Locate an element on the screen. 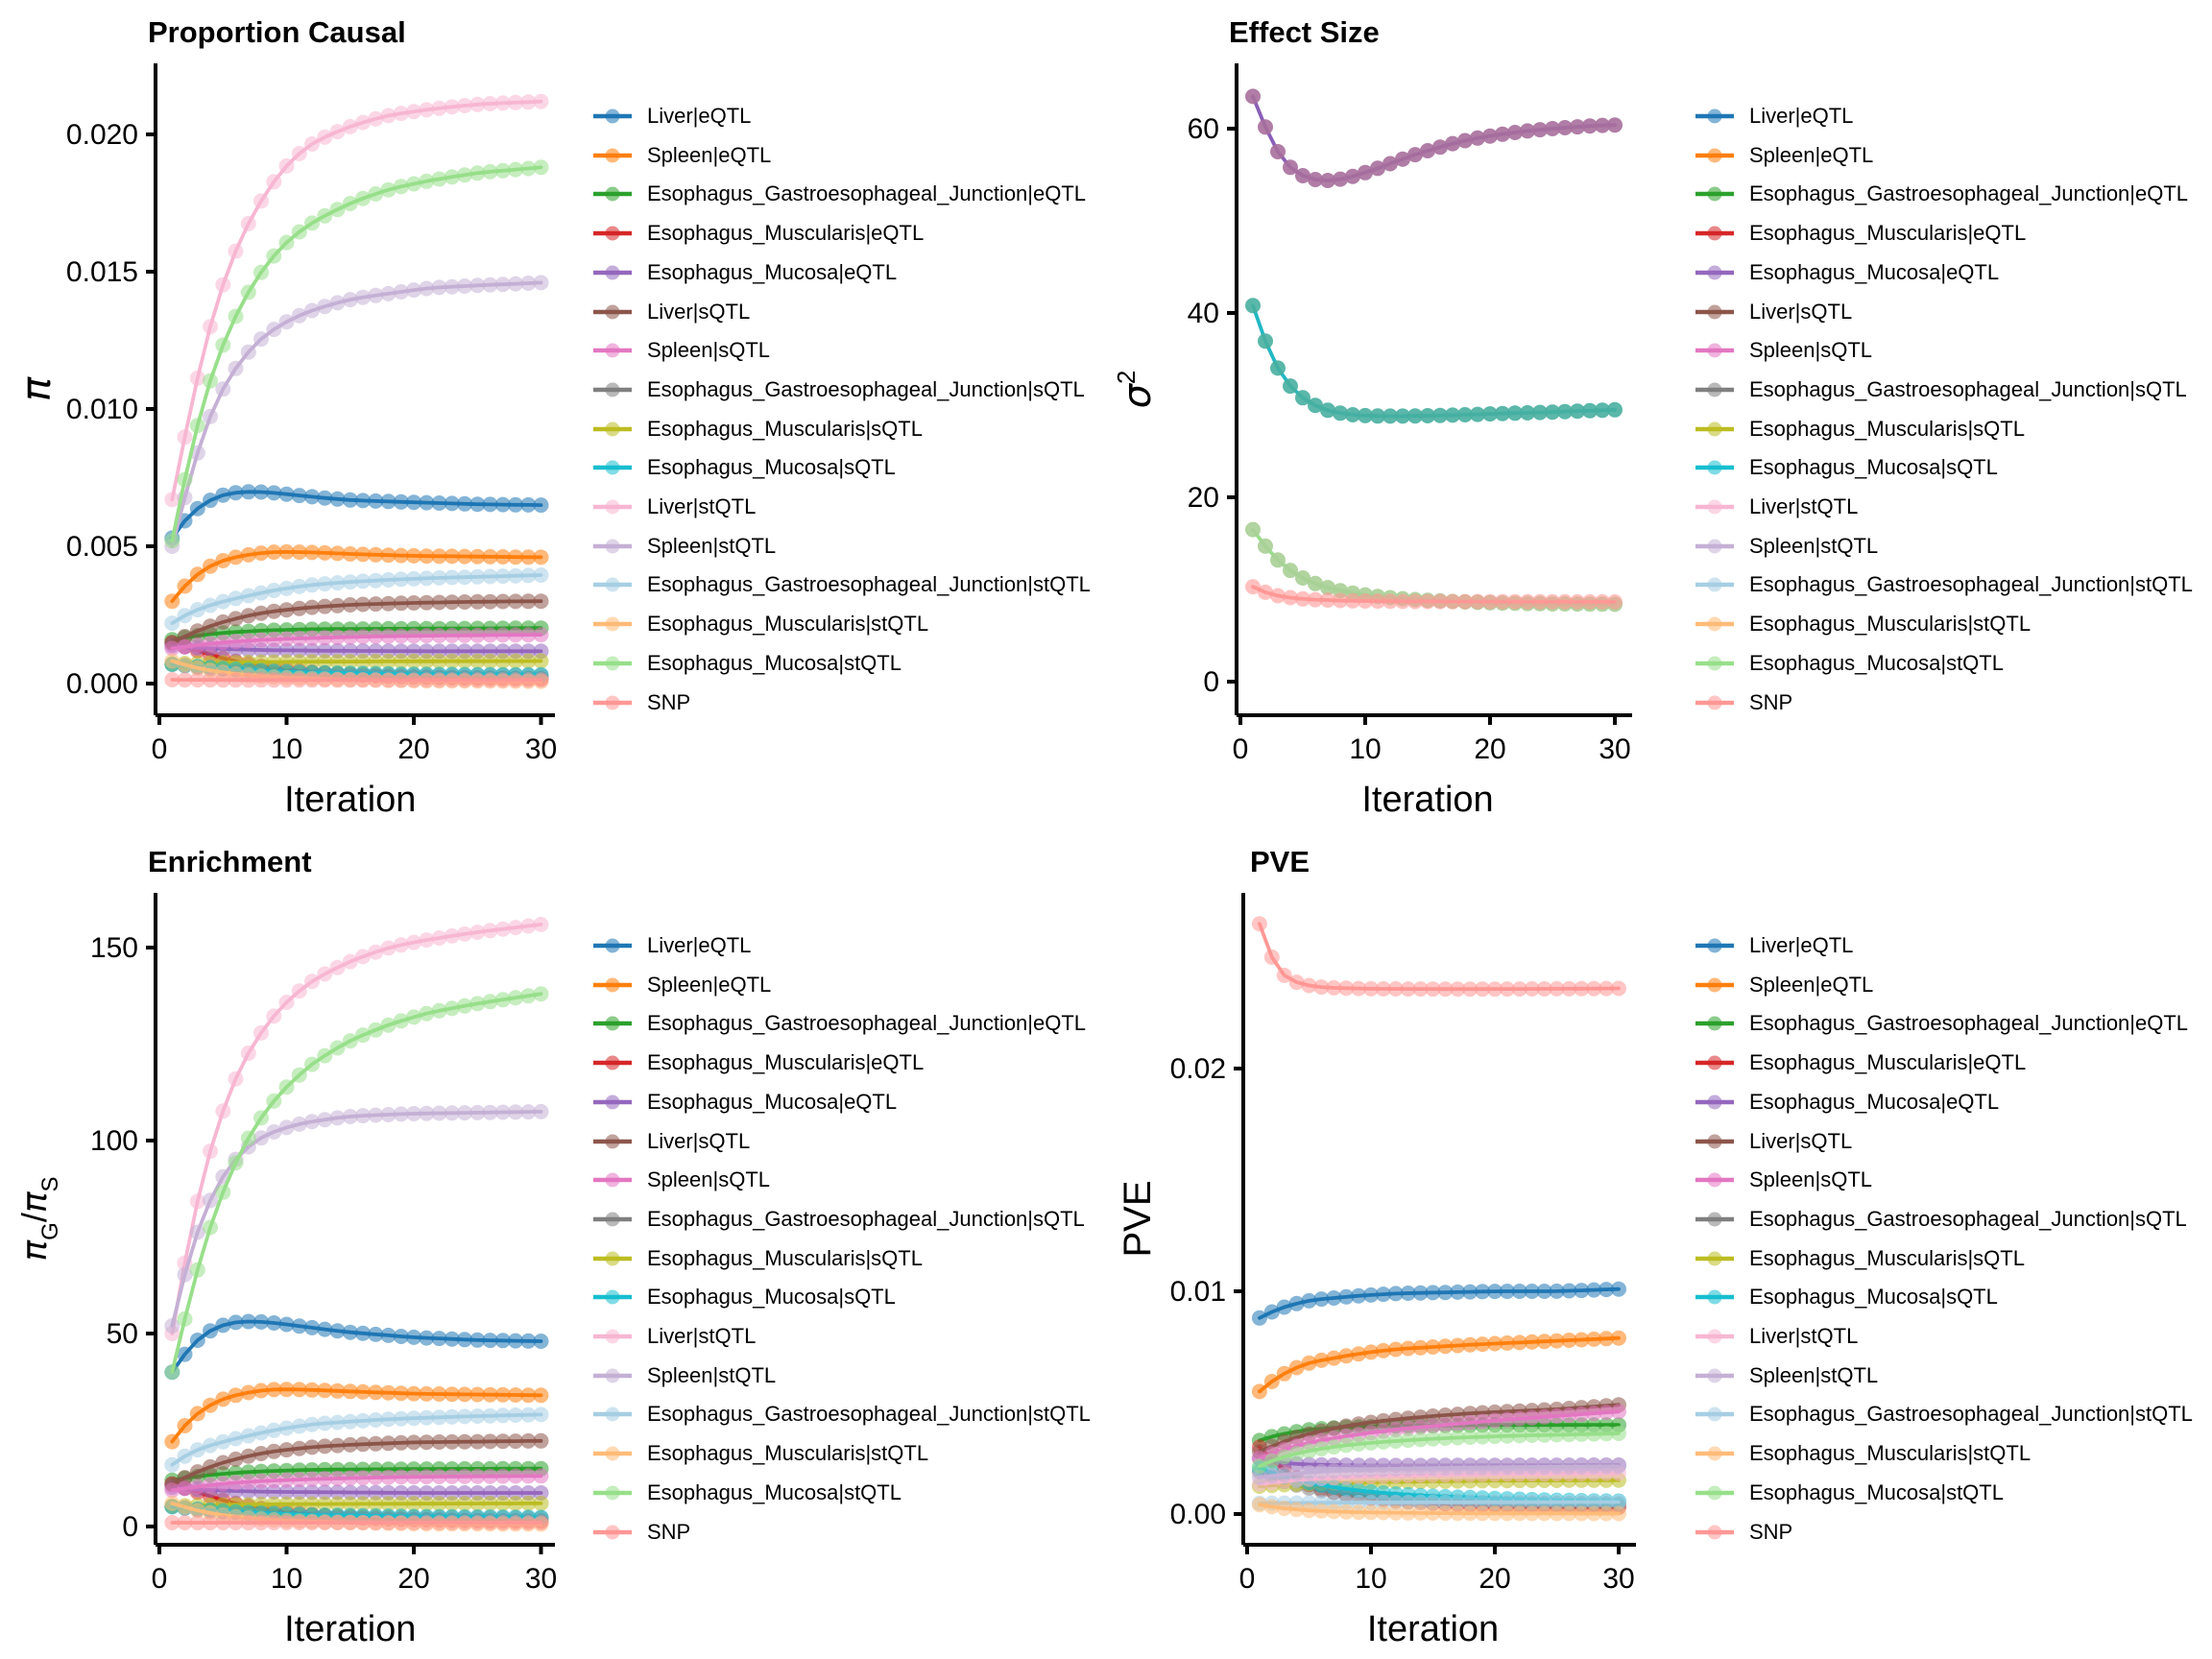 The image size is (2212, 1659). x-axis-tick-label: 30 is located at coordinates (541, 749).